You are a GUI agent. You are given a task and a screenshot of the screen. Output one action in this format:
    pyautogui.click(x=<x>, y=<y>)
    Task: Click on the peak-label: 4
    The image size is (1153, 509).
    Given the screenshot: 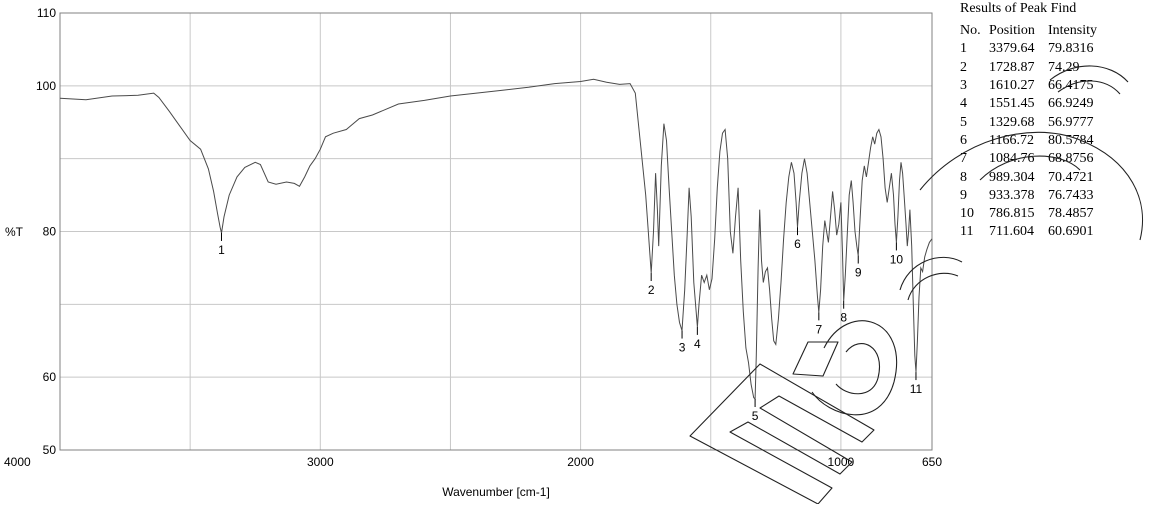 What is the action you would take?
    pyautogui.click(x=697, y=344)
    